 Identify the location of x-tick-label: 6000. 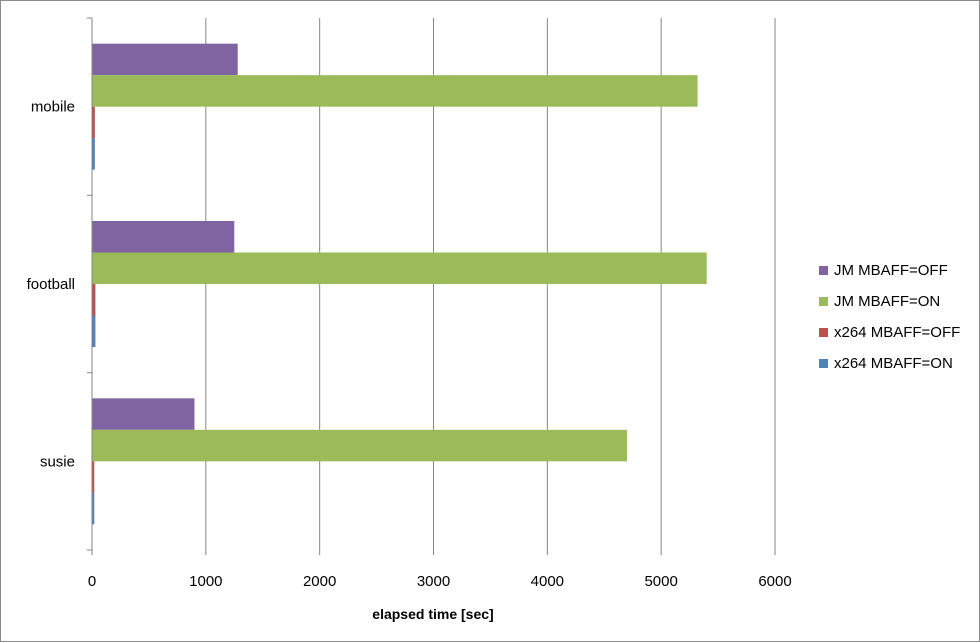
(774, 581).